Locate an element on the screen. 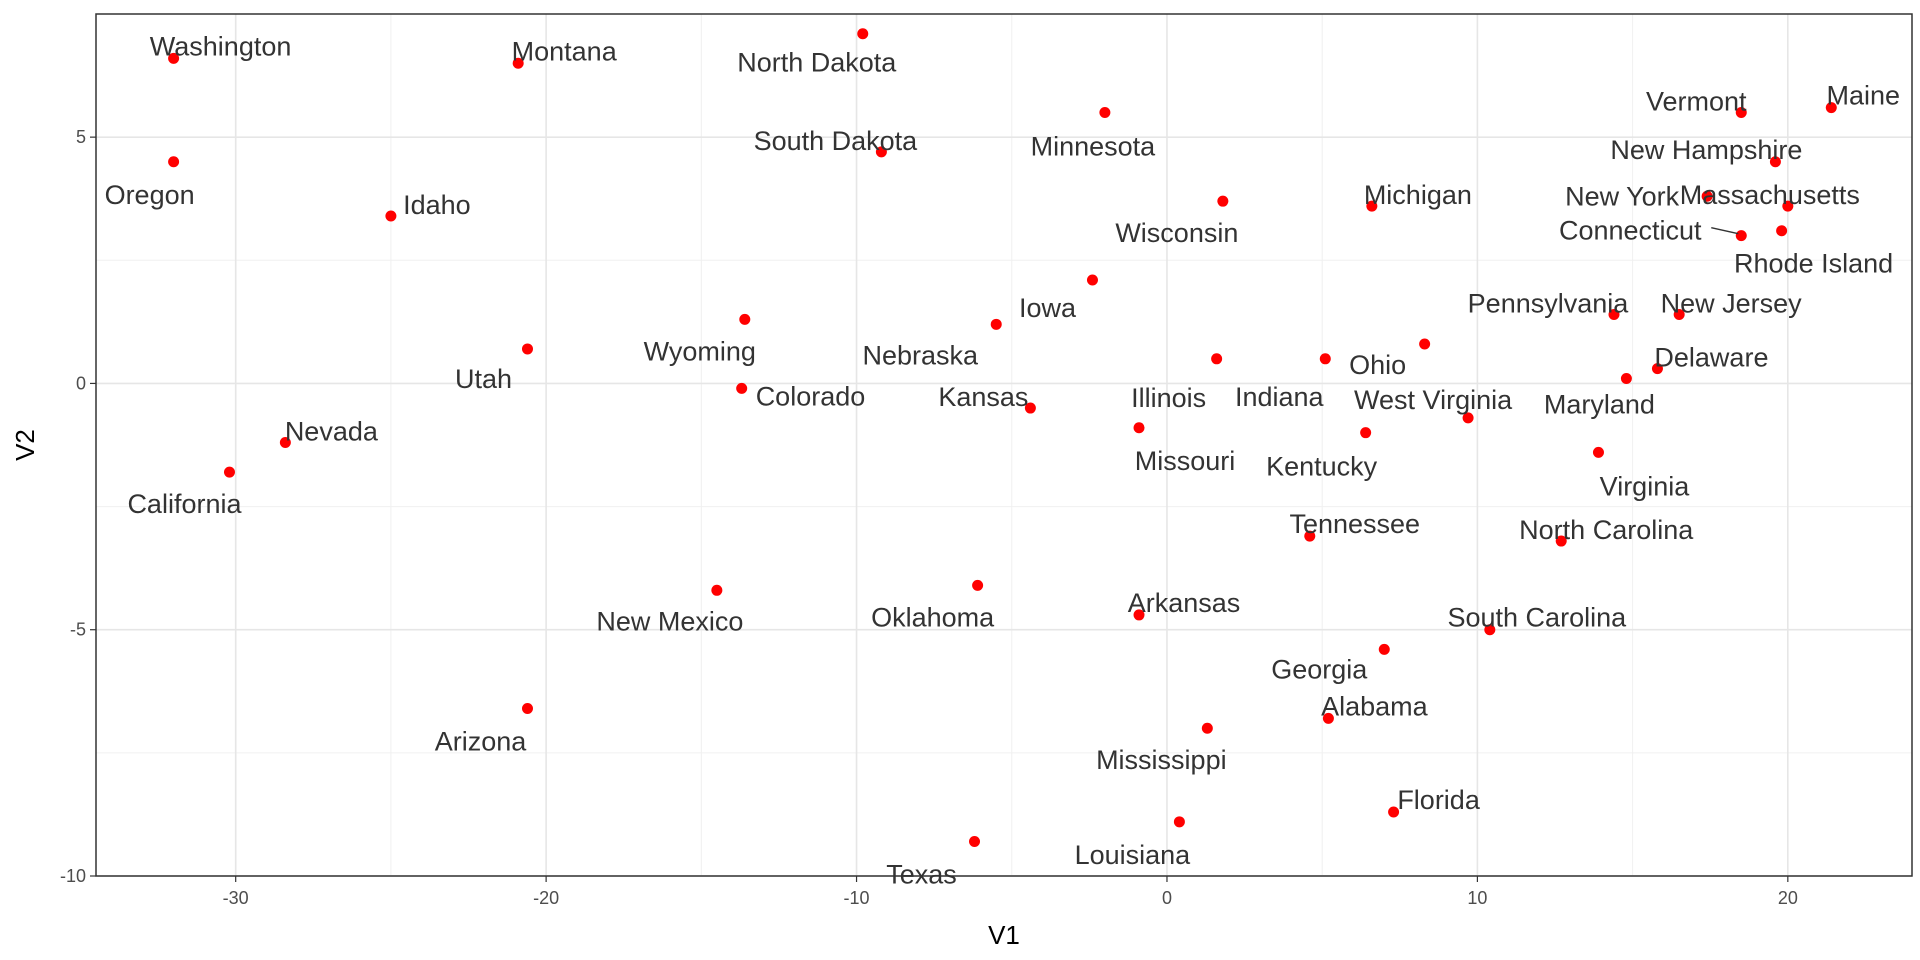  point-california is located at coordinates (229, 472).